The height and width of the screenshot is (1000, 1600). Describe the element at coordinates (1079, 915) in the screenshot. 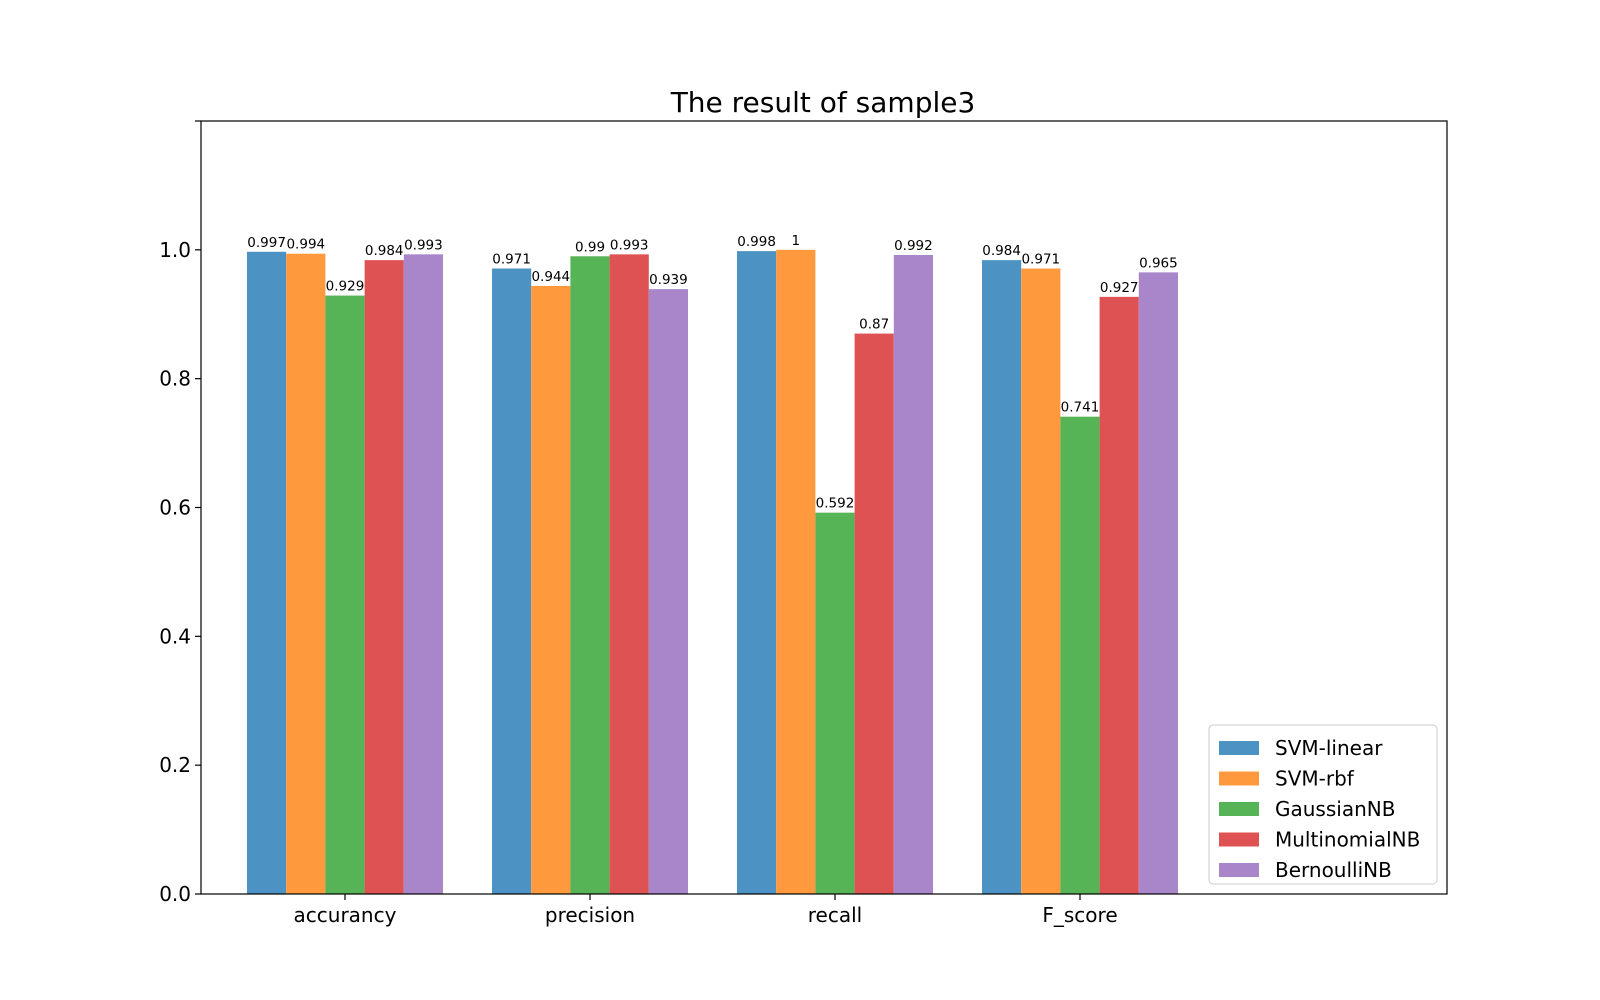

I see `x-tick-label: F_score` at that location.